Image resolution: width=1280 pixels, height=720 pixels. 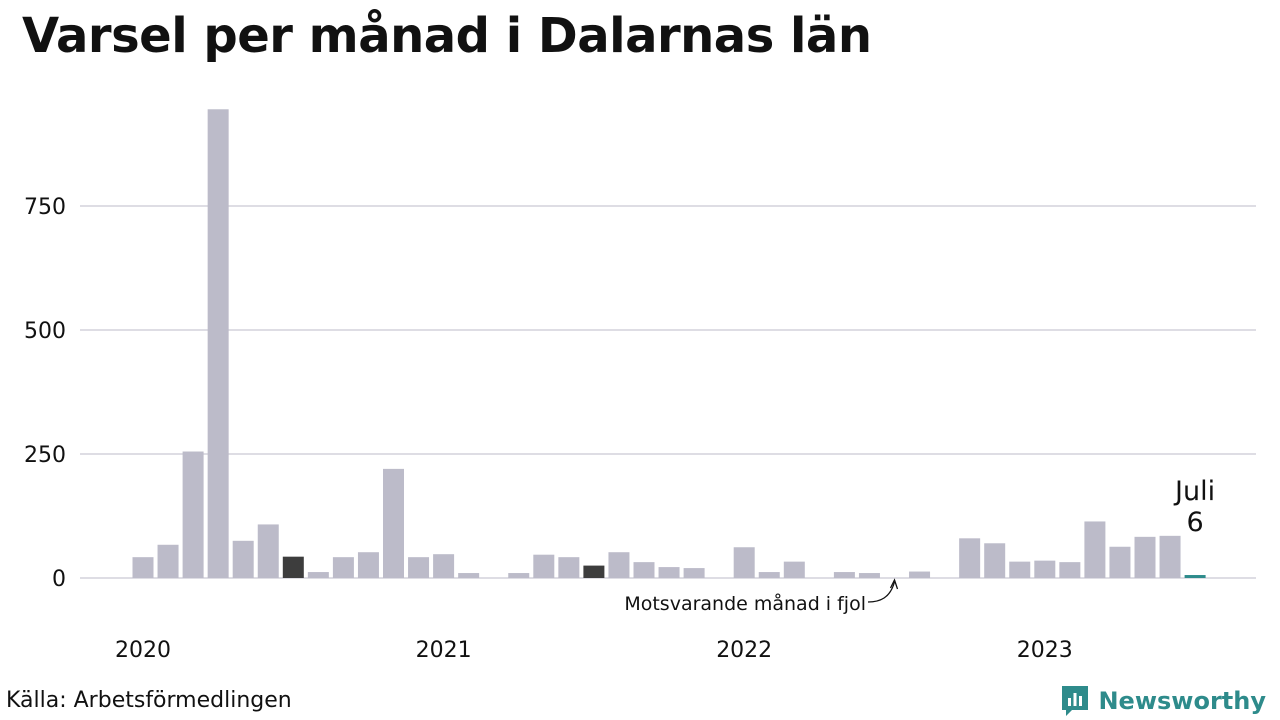 What do you see at coordinates (1045, 650) in the screenshot?
I see `x-tick-label: 2023` at bounding box center [1045, 650].